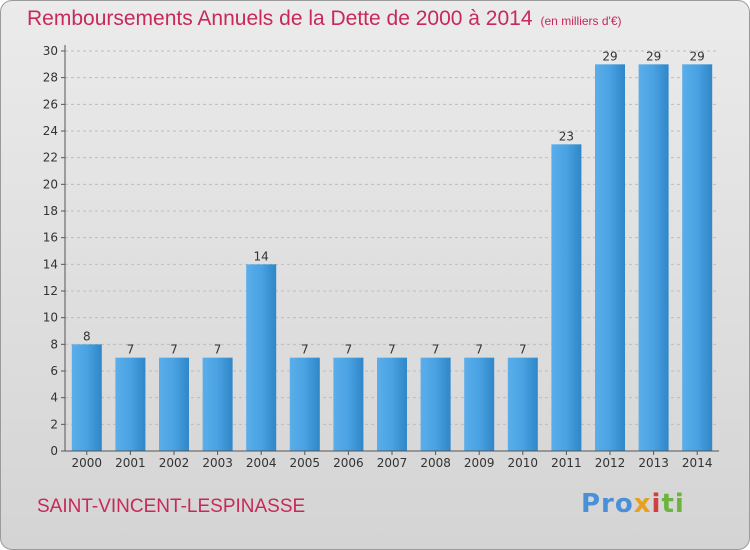 The height and width of the screenshot is (550, 750). What do you see at coordinates (50, 318) in the screenshot?
I see `y-tick-label-10: 10` at bounding box center [50, 318].